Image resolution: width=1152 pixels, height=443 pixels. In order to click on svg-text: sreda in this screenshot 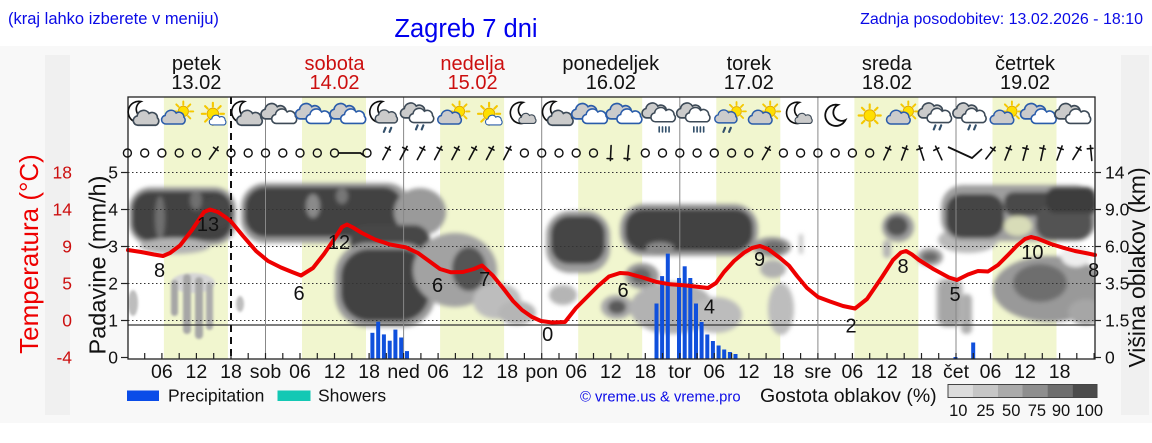, I will do `click(887, 64)`.